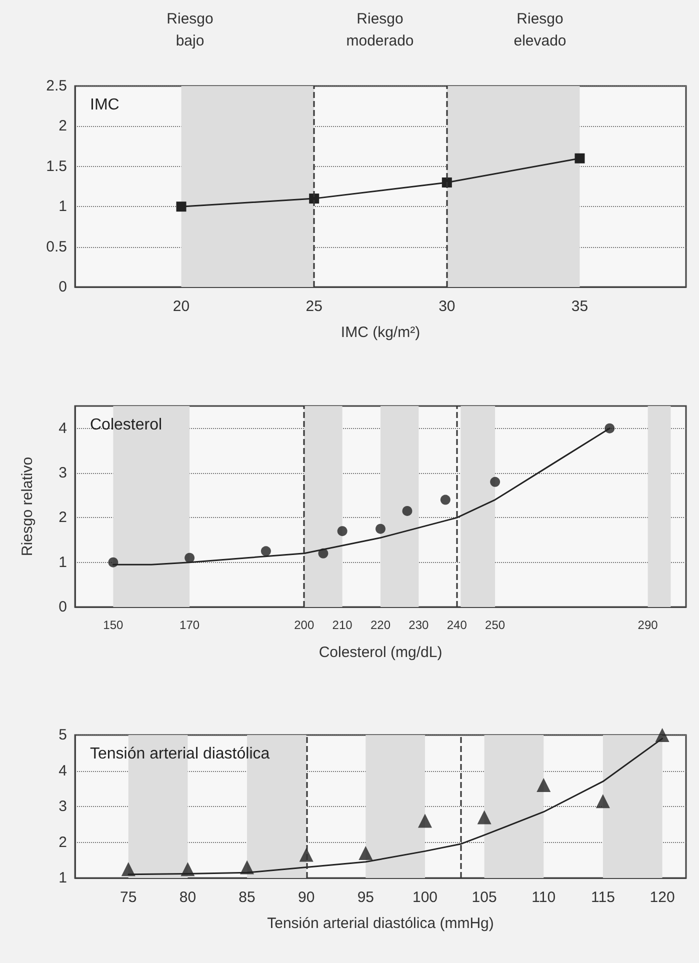 This screenshot has width=699, height=963. Describe the element at coordinates (419, 625) in the screenshot. I see `x-tick-label: 230` at that location.